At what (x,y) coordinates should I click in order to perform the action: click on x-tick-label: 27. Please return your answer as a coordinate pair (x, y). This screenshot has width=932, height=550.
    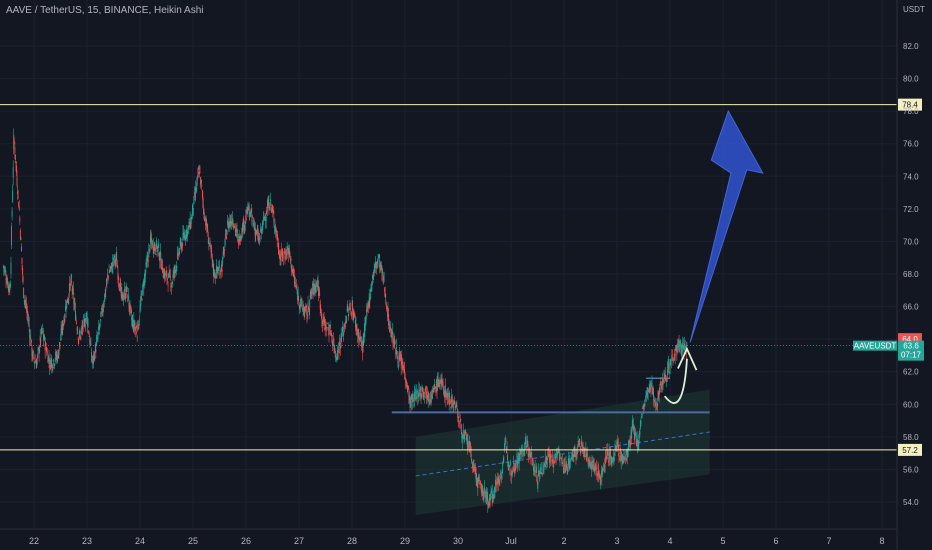
    Looking at the image, I should click on (299, 541).